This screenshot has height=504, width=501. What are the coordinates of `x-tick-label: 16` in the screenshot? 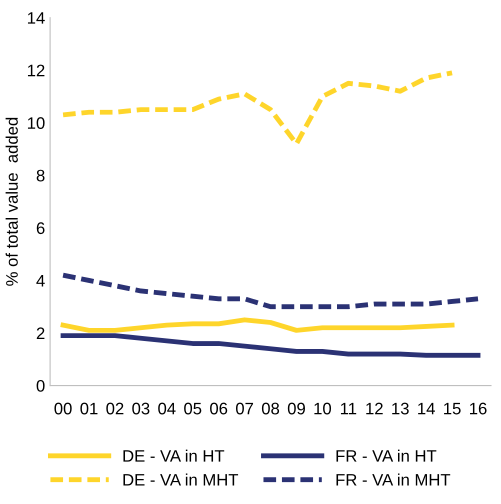 It's located at (478, 408).